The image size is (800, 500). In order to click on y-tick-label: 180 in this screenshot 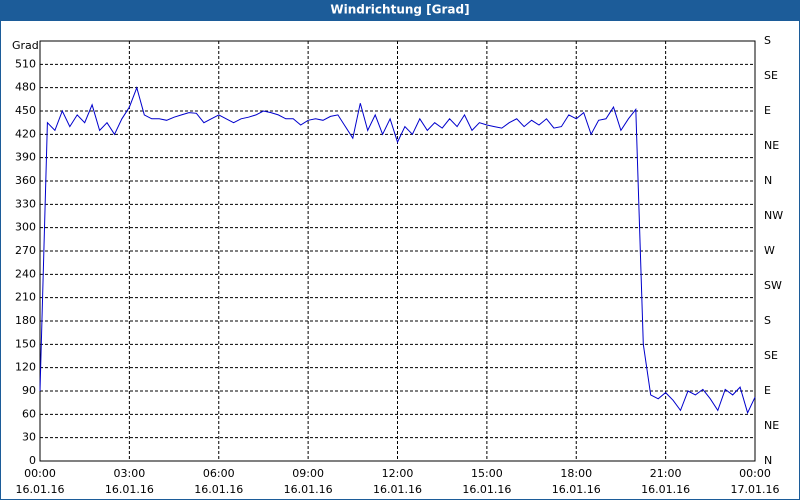, I will do `click(25, 320)`.